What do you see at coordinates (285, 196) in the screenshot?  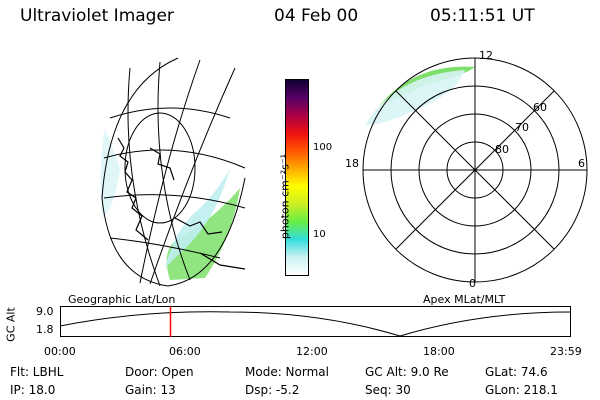 I see `colorbar-unit-label: photon cm⁻²s⁻¹` at bounding box center [285, 196].